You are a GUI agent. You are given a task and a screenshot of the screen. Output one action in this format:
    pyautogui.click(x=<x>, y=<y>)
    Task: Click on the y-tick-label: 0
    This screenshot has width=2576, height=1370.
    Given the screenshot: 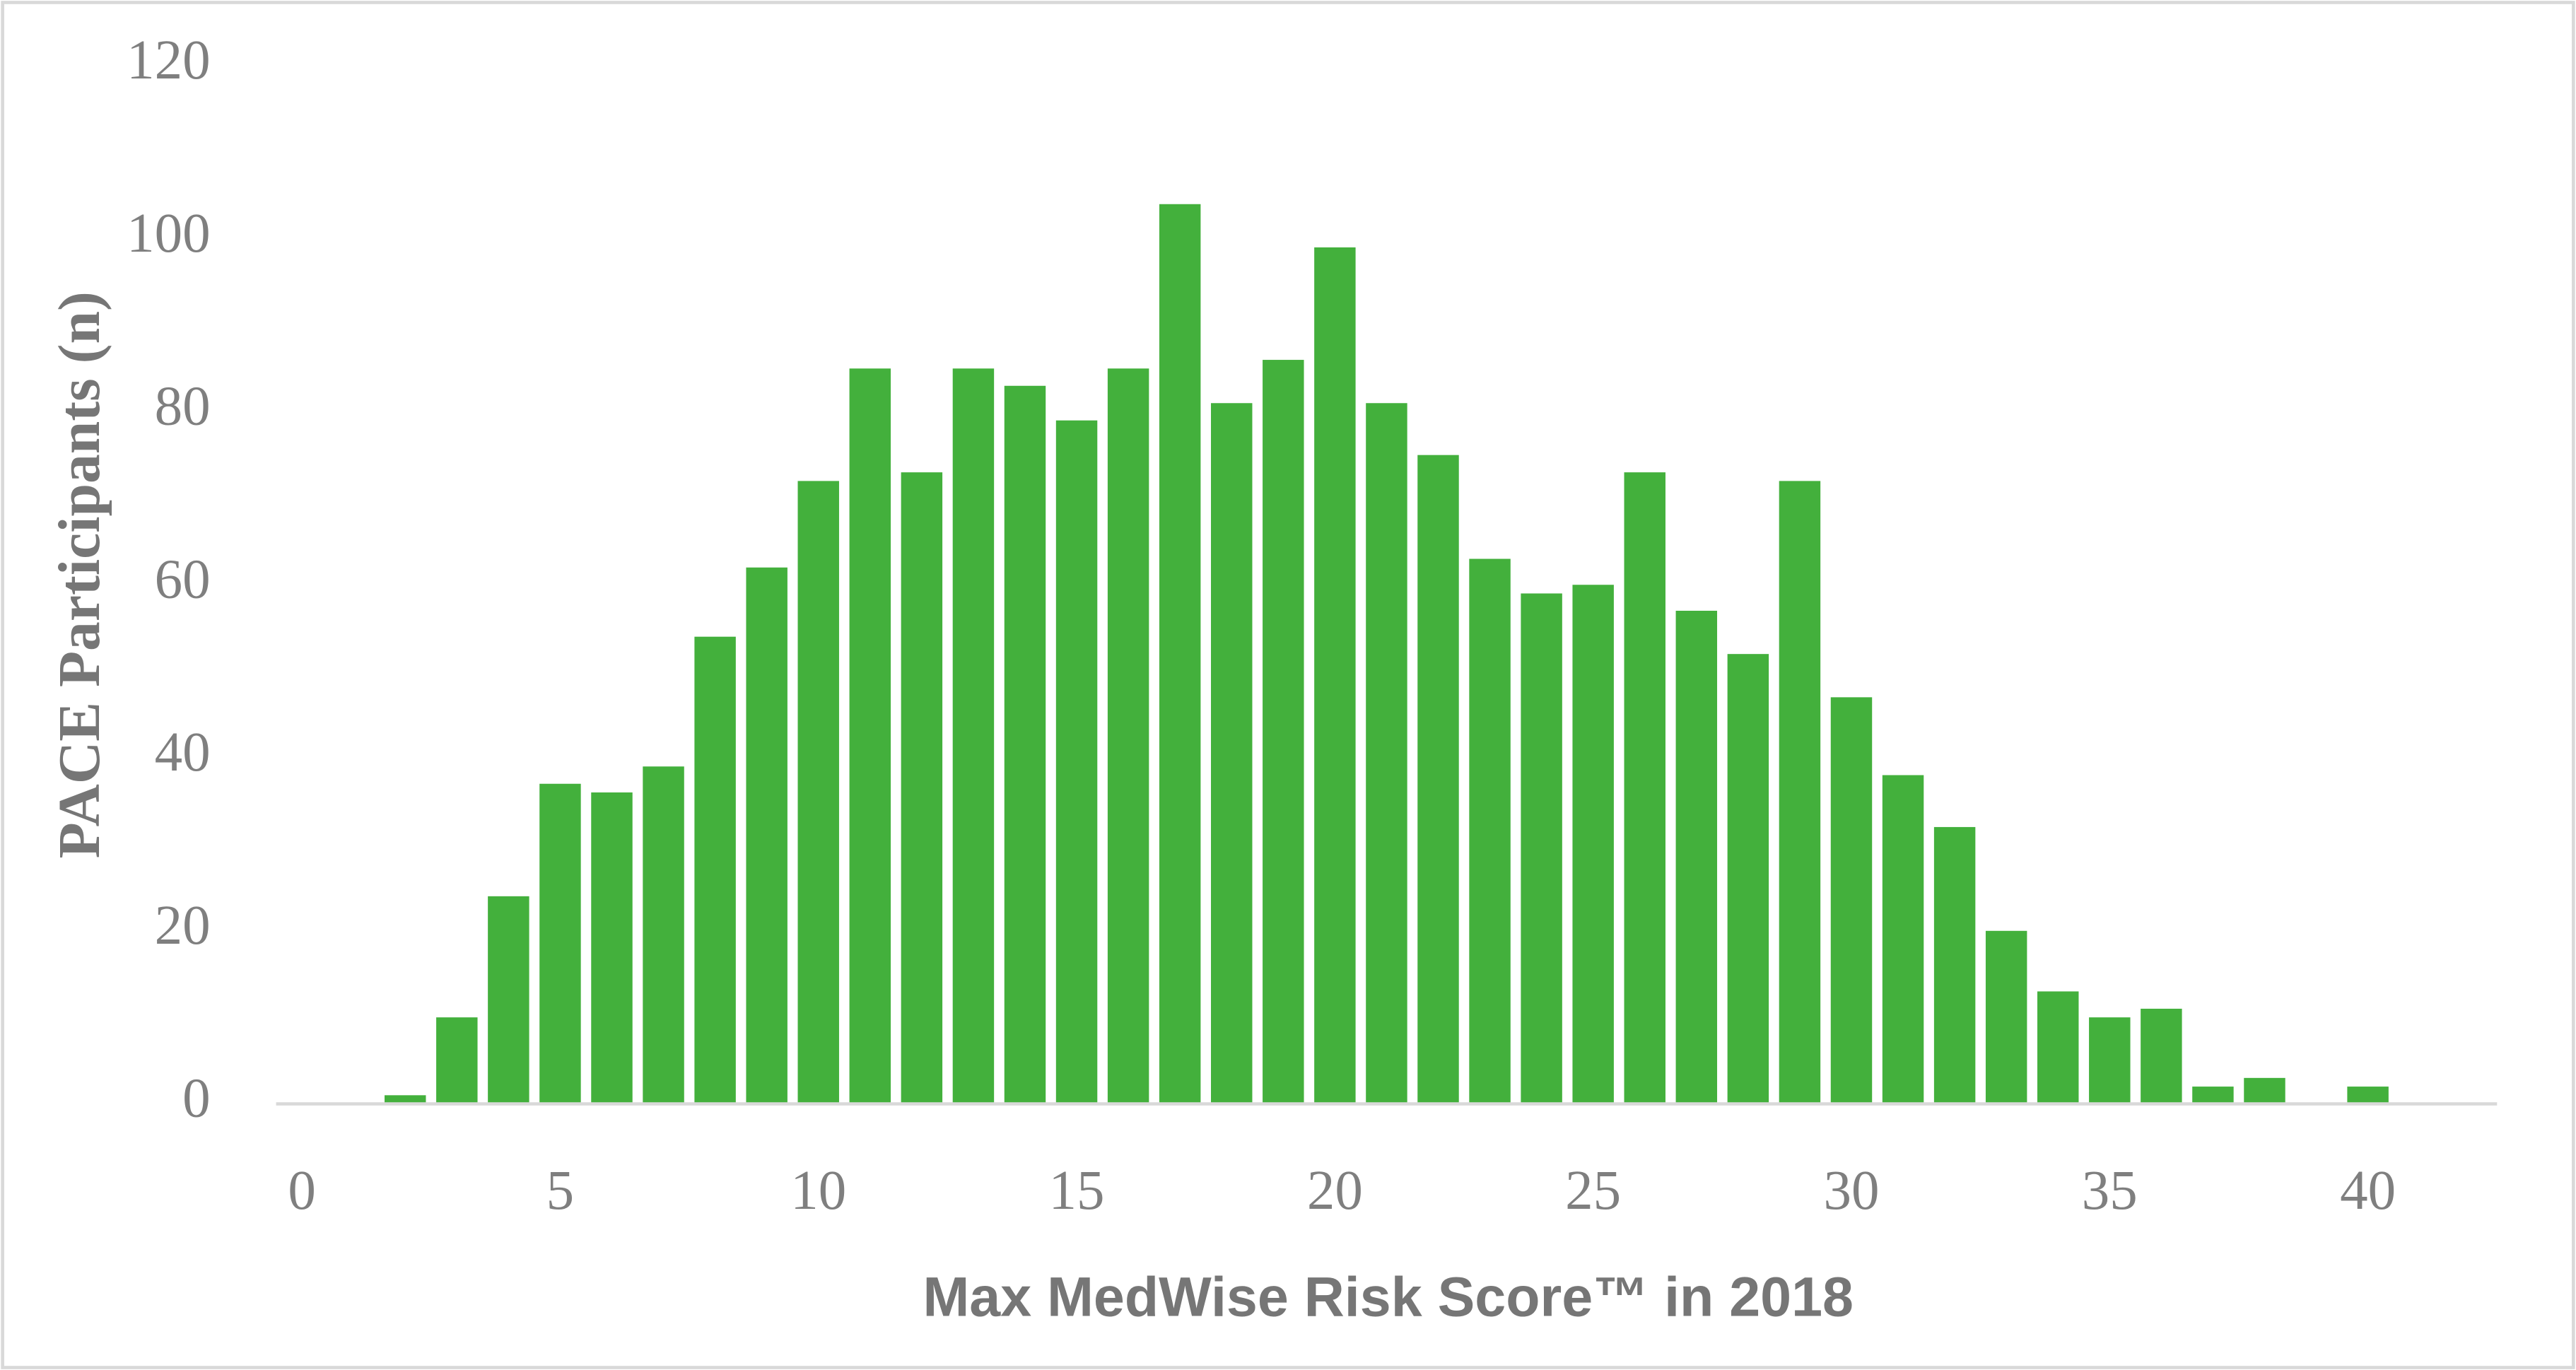 What is the action you would take?
    pyautogui.click(x=196, y=1099)
    